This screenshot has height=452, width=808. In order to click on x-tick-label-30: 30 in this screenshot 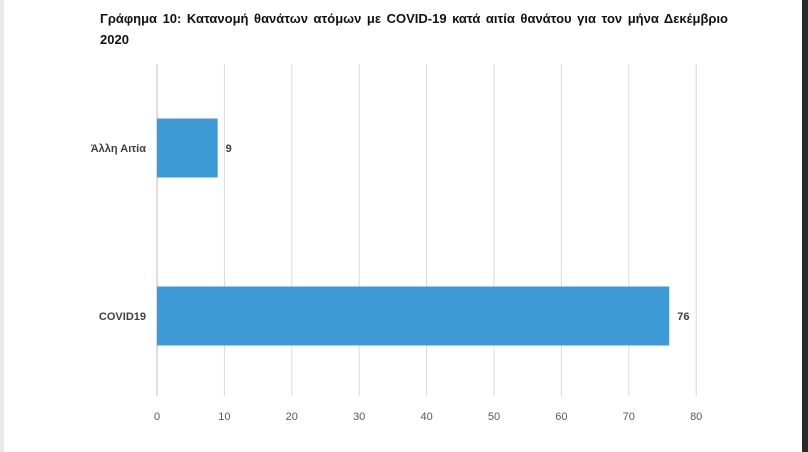, I will do `click(359, 417)`.